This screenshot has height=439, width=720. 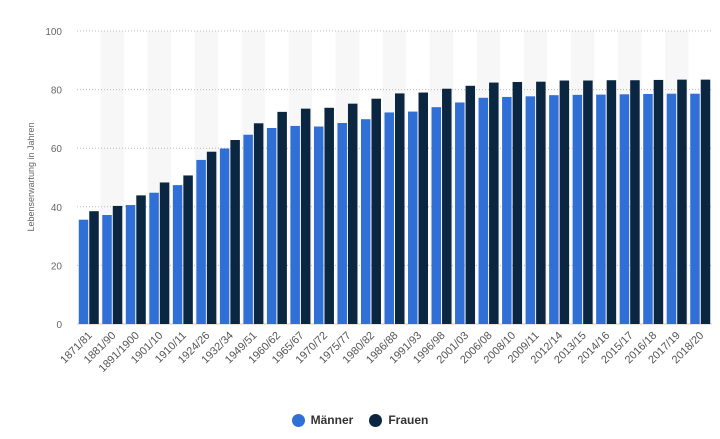 What do you see at coordinates (298, 420) in the screenshot?
I see `legend-marker-maenner` at bounding box center [298, 420].